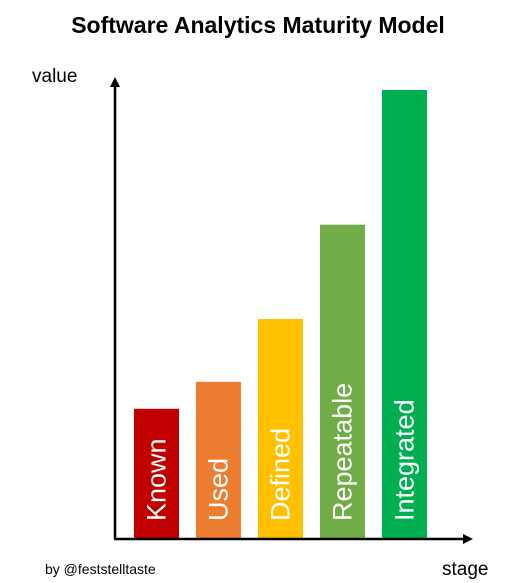 The image size is (522, 583). I want to click on y-axis-label: value, so click(54, 76).